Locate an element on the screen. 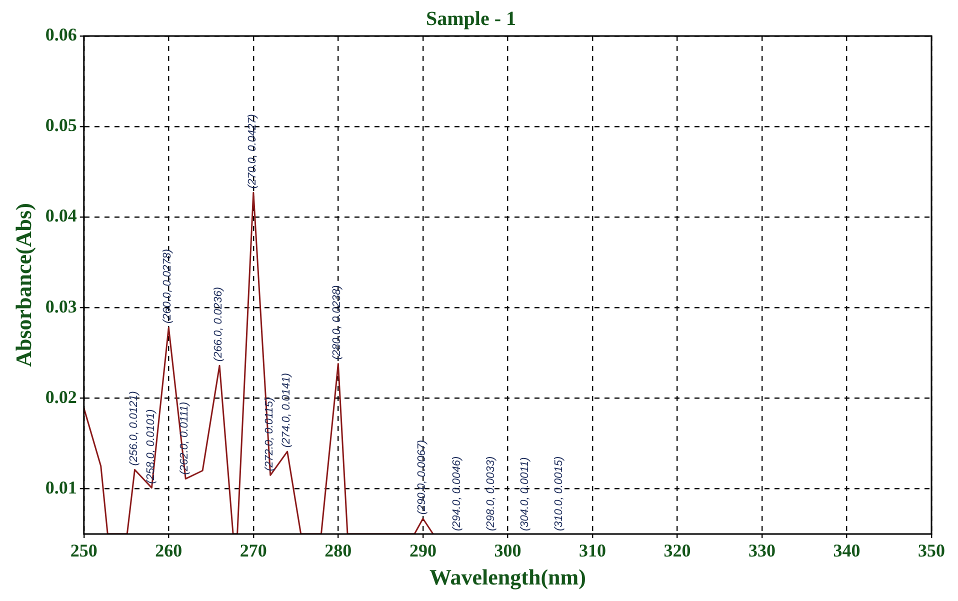 The width and height of the screenshot is (958, 601). y-tick-label: 0.06 is located at coordinates (61, 34).